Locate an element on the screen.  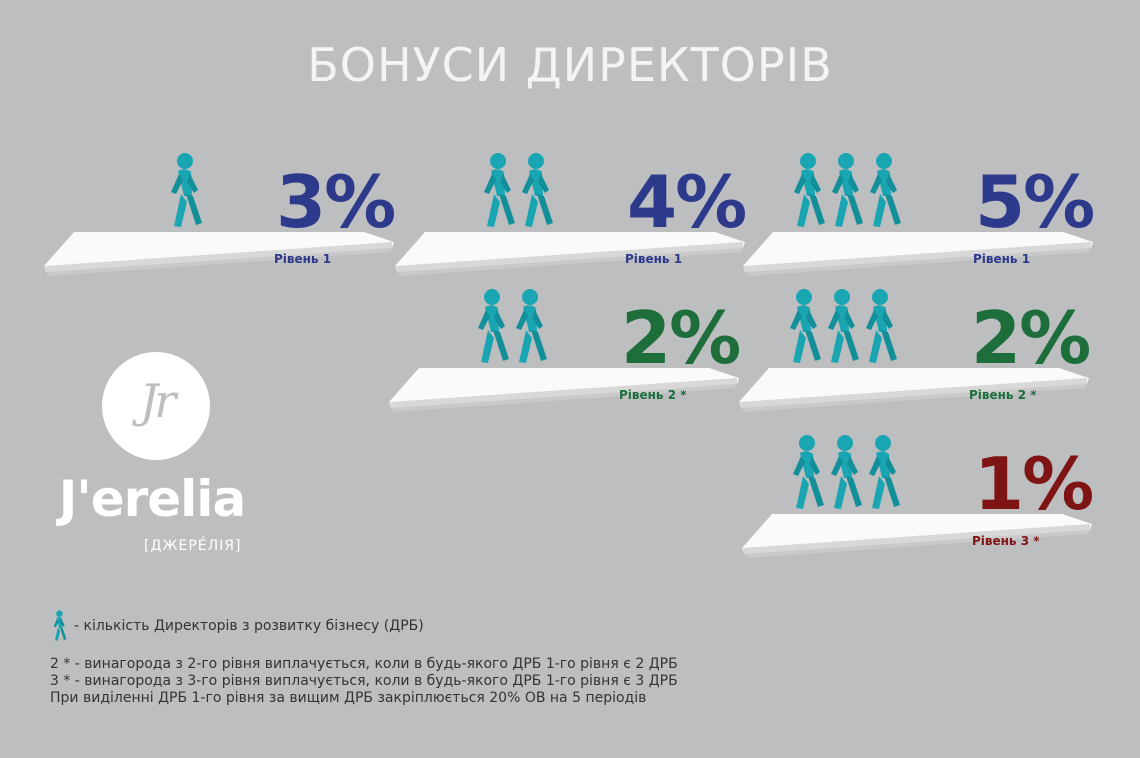
bonus-percent: 4% is located at coordinates (687, 202).